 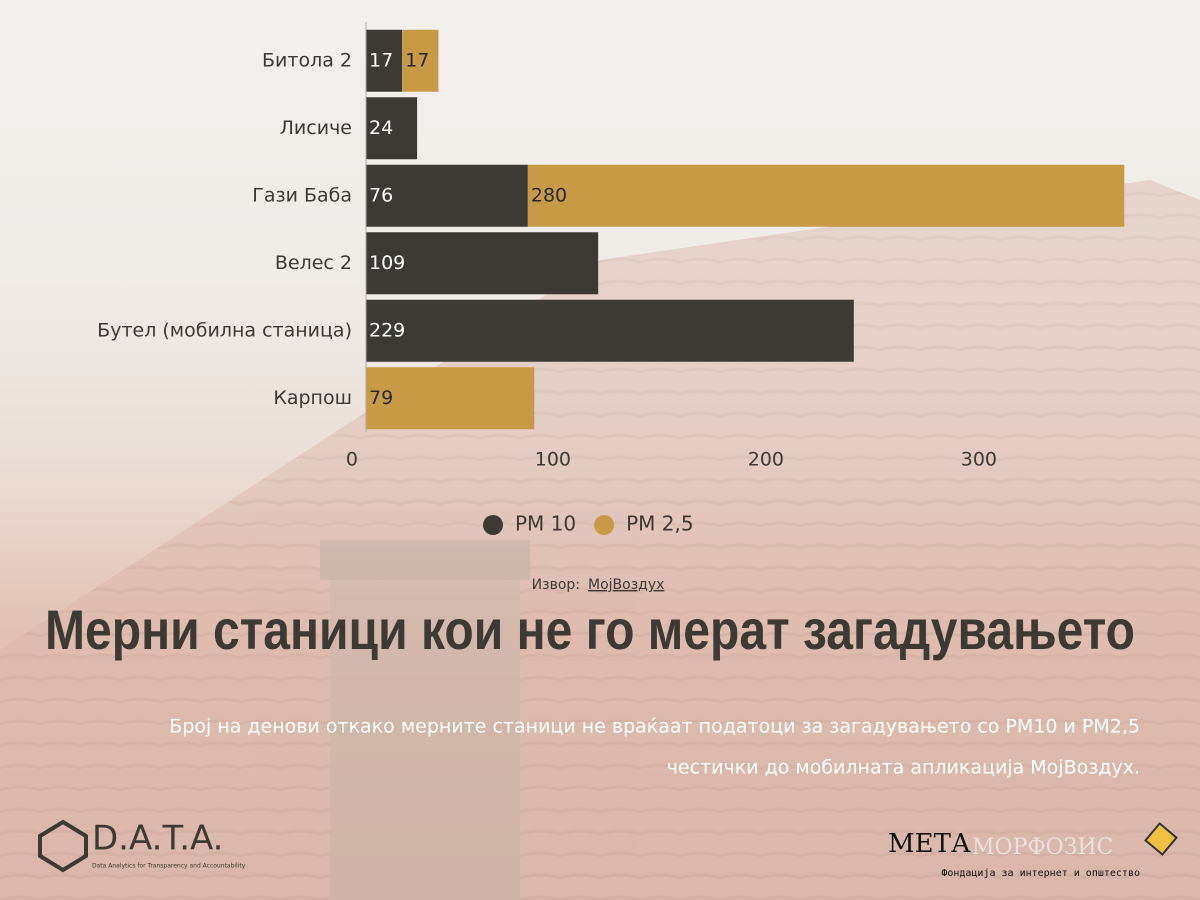 I want to click on value-label: 76, so click(x=381, y=195).